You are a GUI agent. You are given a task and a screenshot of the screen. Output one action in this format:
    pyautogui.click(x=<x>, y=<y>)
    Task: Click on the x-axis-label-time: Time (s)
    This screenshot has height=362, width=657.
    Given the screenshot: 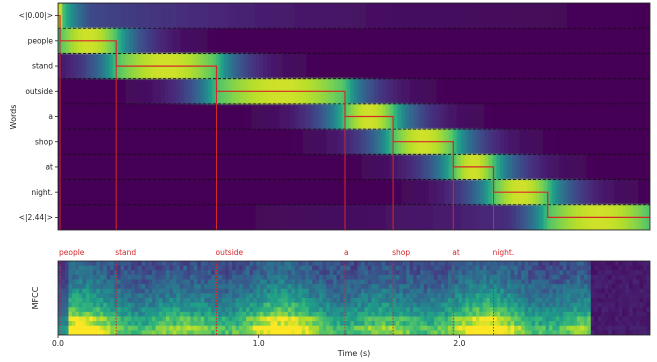 What is the action you would take?
    pyautogui.click(x=354, y=353)
    